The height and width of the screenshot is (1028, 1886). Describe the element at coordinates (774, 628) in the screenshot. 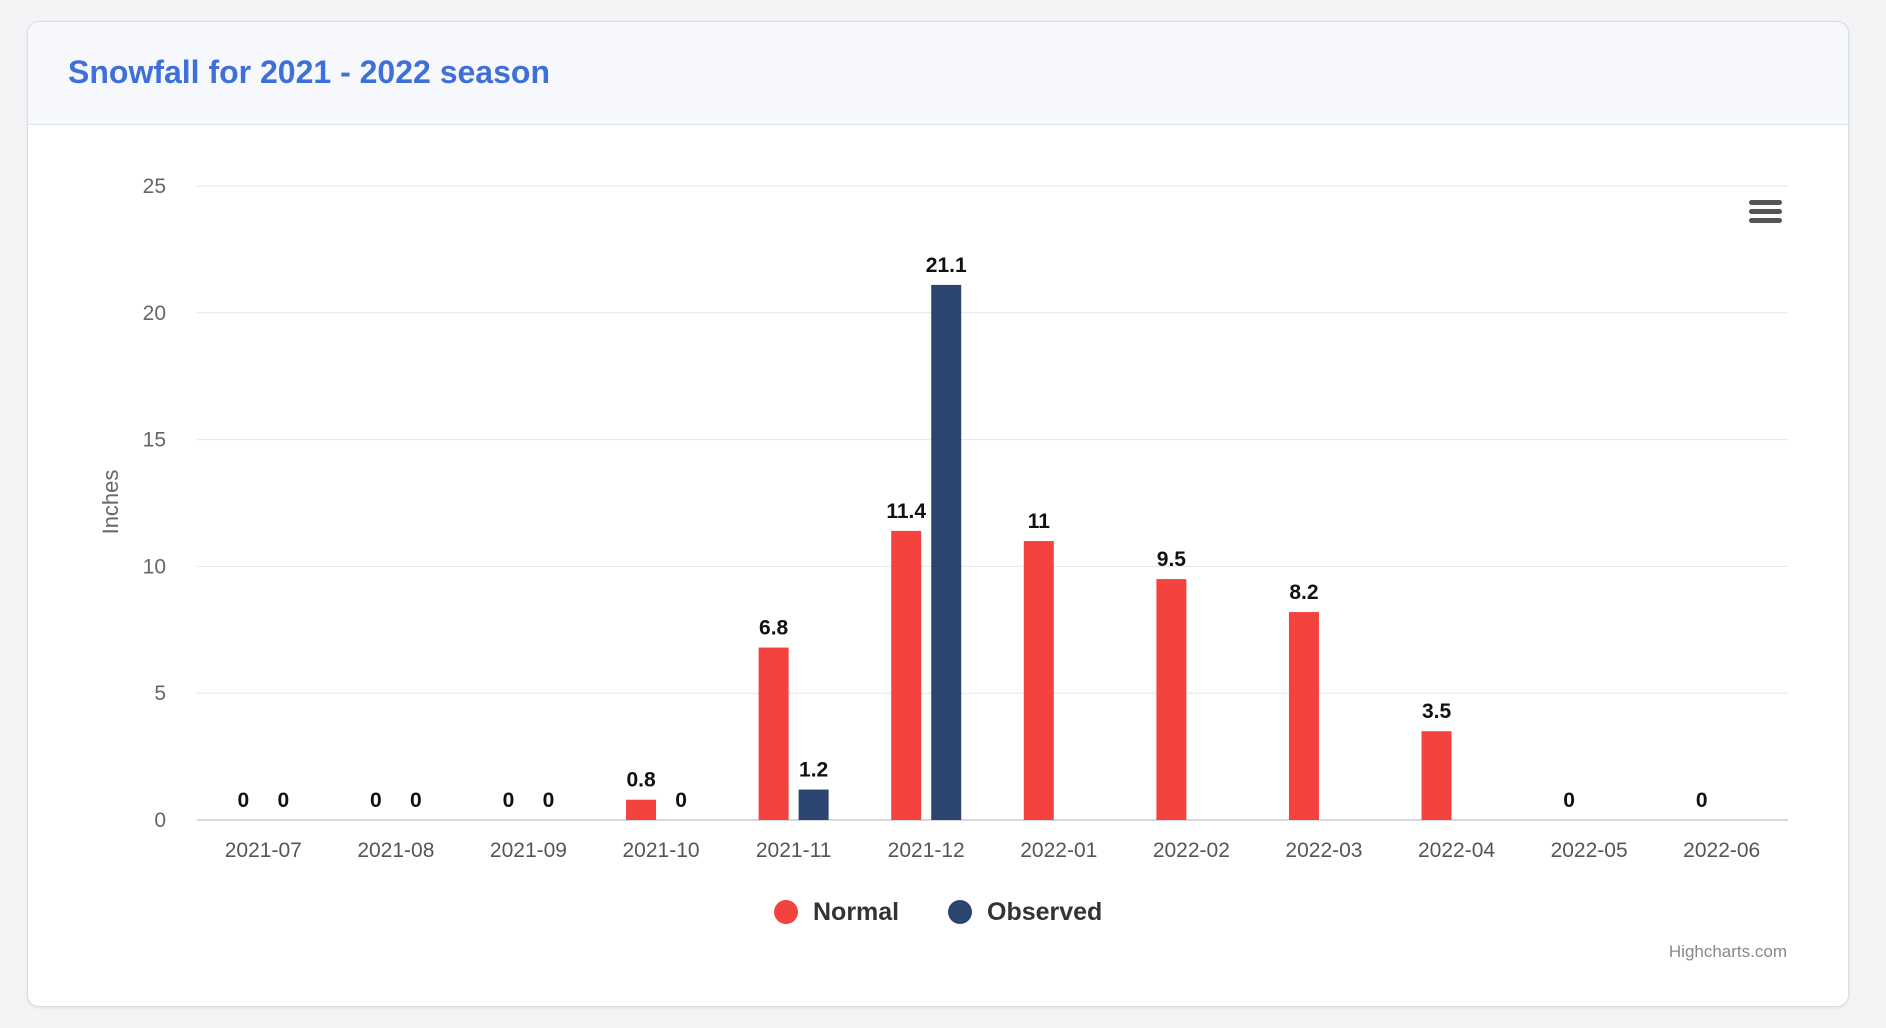

I see `data-label: 6.8` at that location.